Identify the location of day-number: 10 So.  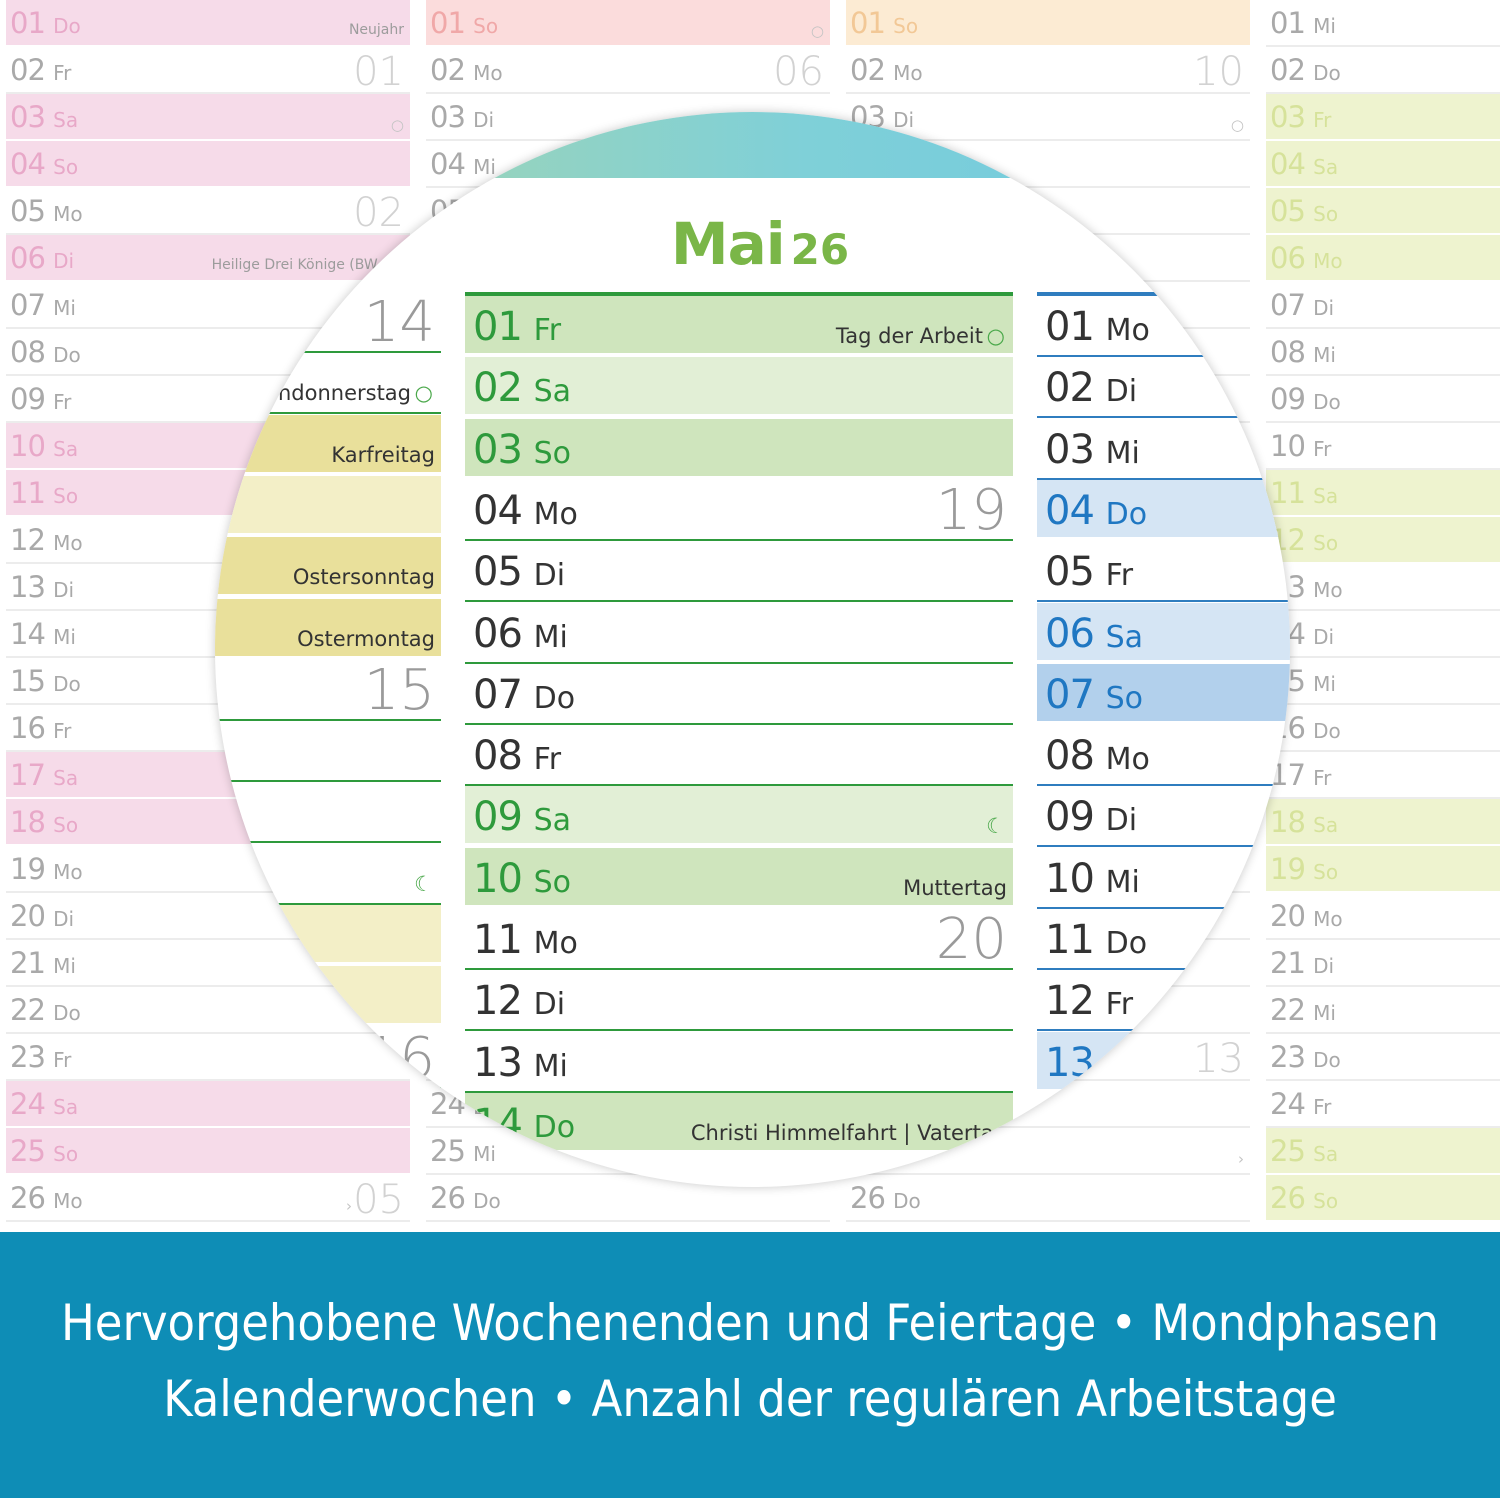
(522, 881).